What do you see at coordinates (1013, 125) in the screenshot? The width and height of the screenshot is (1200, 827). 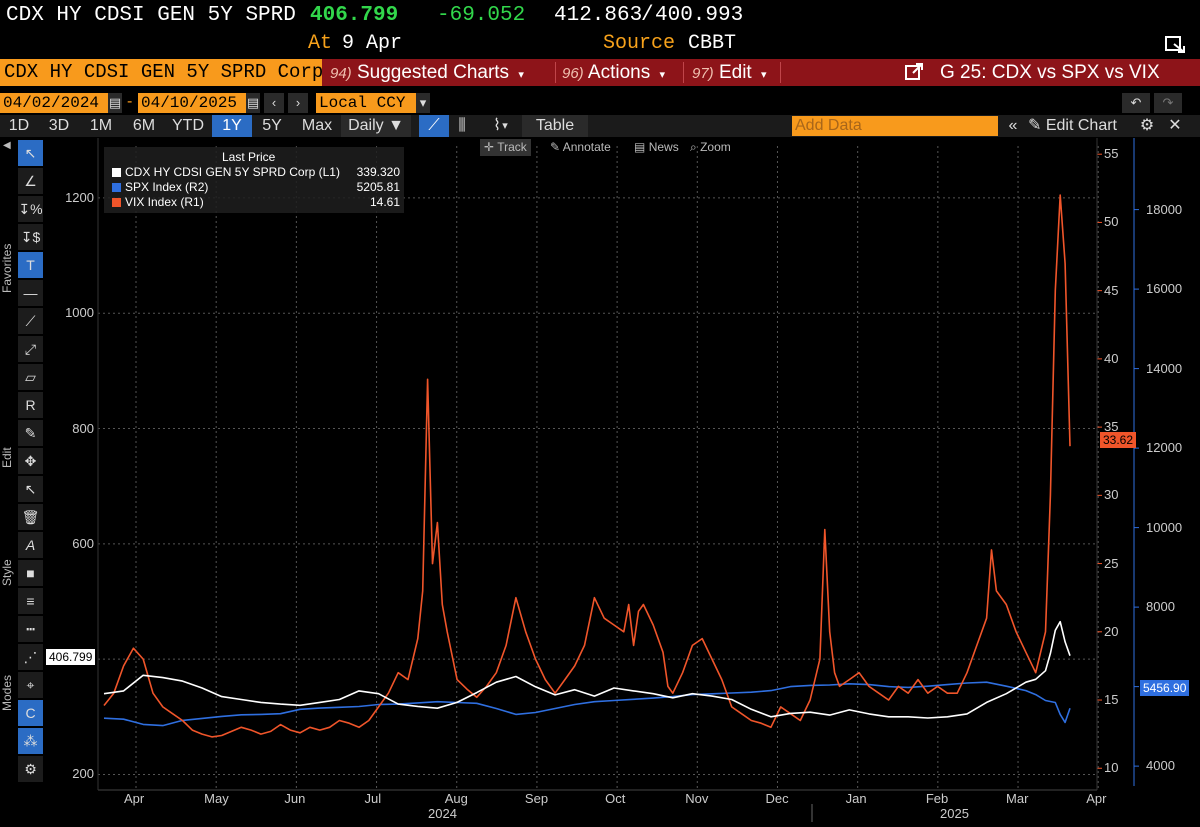 I see `collapse-icon: «` at bounding box center [1013, 125].